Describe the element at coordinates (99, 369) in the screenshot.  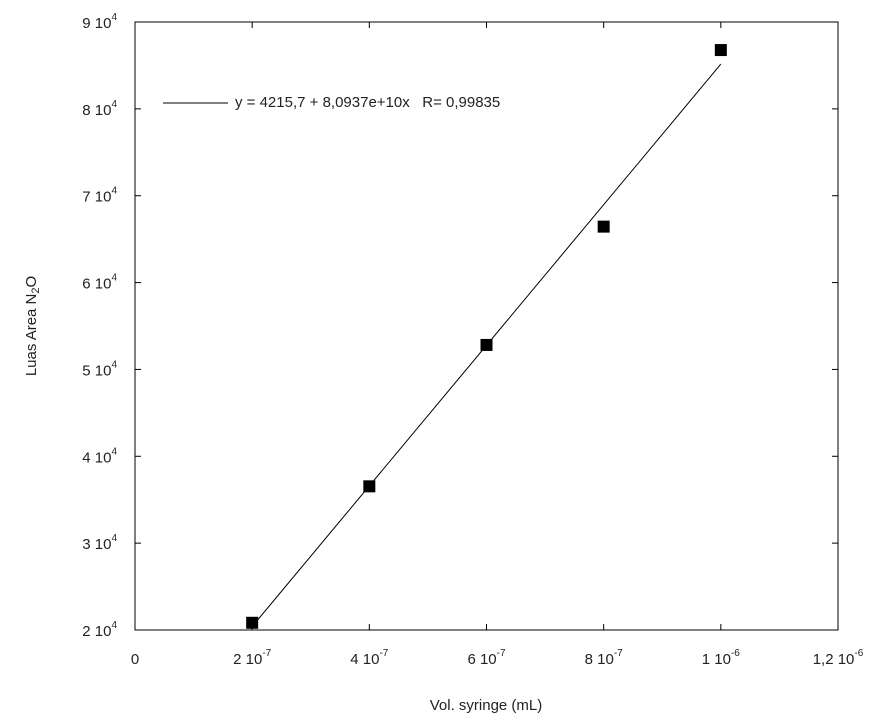
I see `y-tick-label: 5 104` at that location.